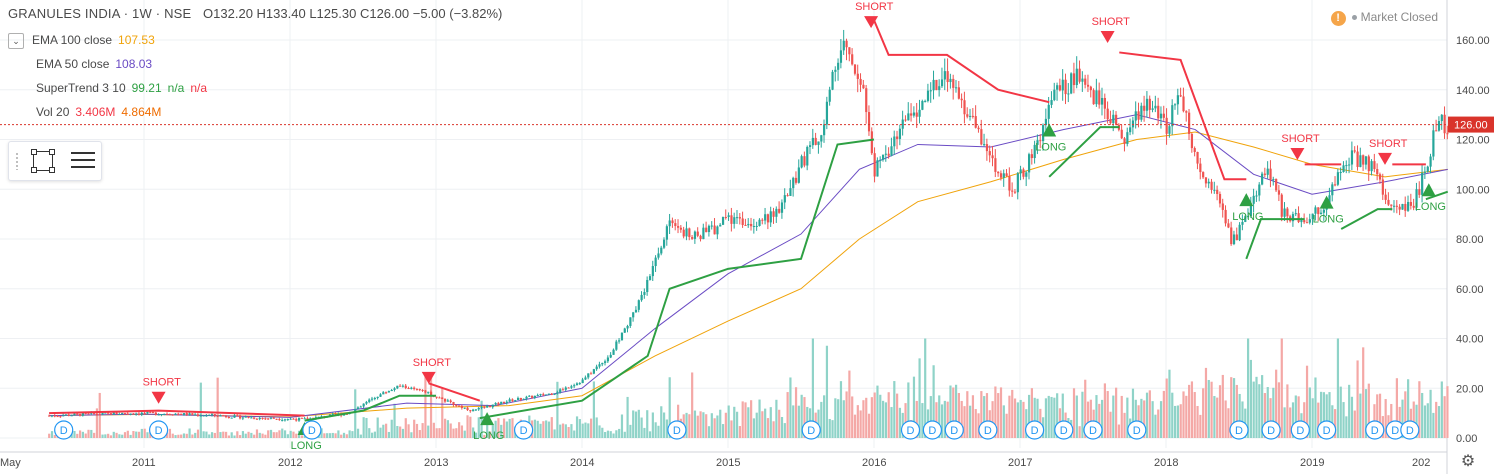 Image resolution: width=1494 pixels, height=474 pixels. I want to click on ohlc-low: L125.30, so click(333, 13).